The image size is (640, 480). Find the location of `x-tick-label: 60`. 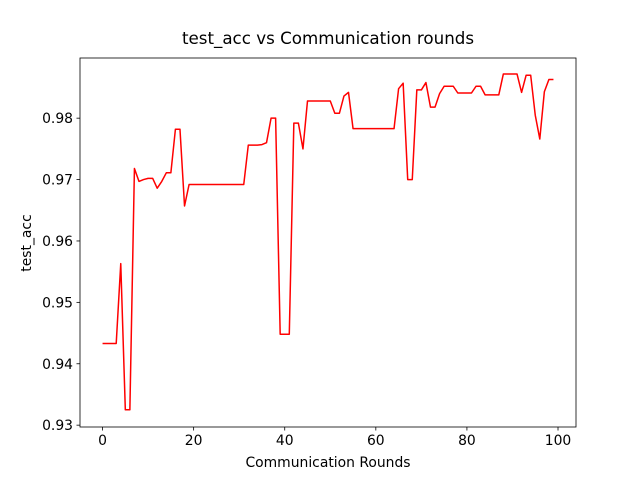

x-tick-label: 60 is located at coordinates (376, 441).